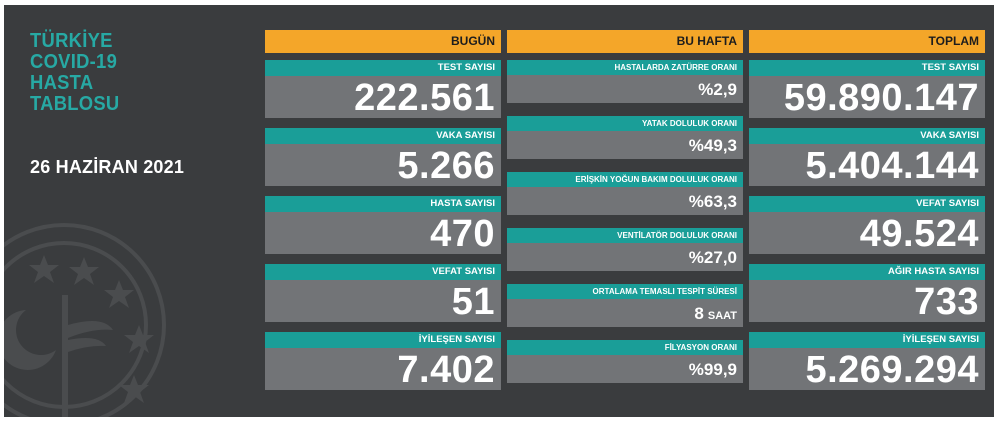 The height and width of the screenshot is (423, 1000). I want to click on total-case-block: VAKA SAYISI 5.404.144, so click(867, 157).